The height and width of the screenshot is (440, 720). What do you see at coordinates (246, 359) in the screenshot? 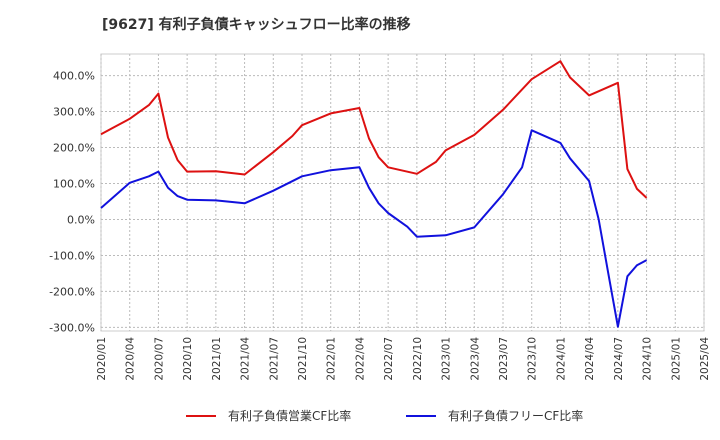
I see `x-tick-label: 2021/04` at bounding box center [246, 359].